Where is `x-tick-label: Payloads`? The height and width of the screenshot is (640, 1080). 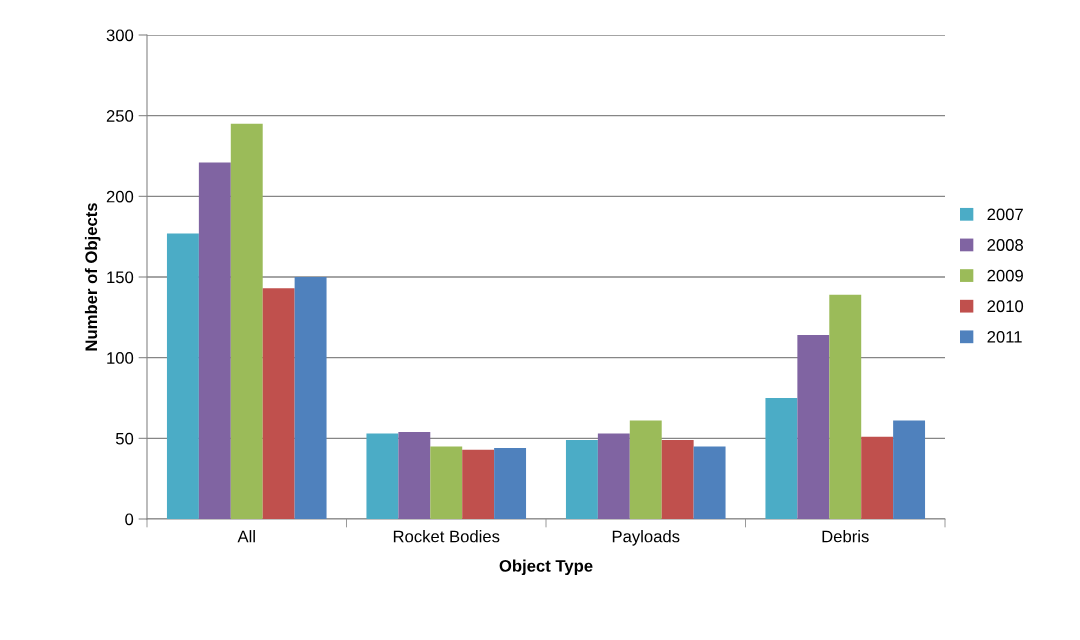
x-tick-label: Payloads is located at coordinates (646, 538).